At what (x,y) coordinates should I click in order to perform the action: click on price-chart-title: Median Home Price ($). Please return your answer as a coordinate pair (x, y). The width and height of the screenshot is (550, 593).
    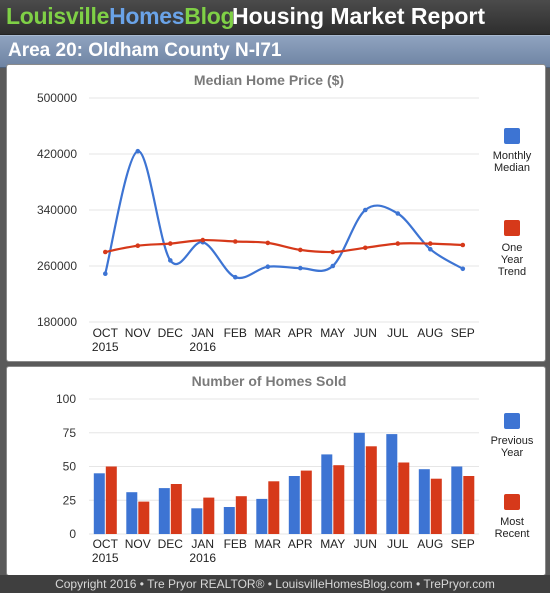
    Looking at the image, I should click on (269, 80).